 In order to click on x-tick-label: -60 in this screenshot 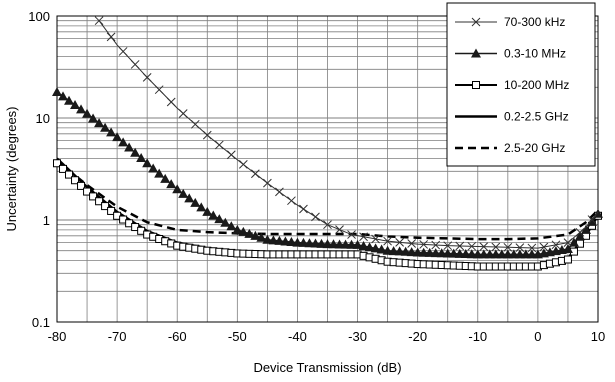, I will do `click(177, 336)`.